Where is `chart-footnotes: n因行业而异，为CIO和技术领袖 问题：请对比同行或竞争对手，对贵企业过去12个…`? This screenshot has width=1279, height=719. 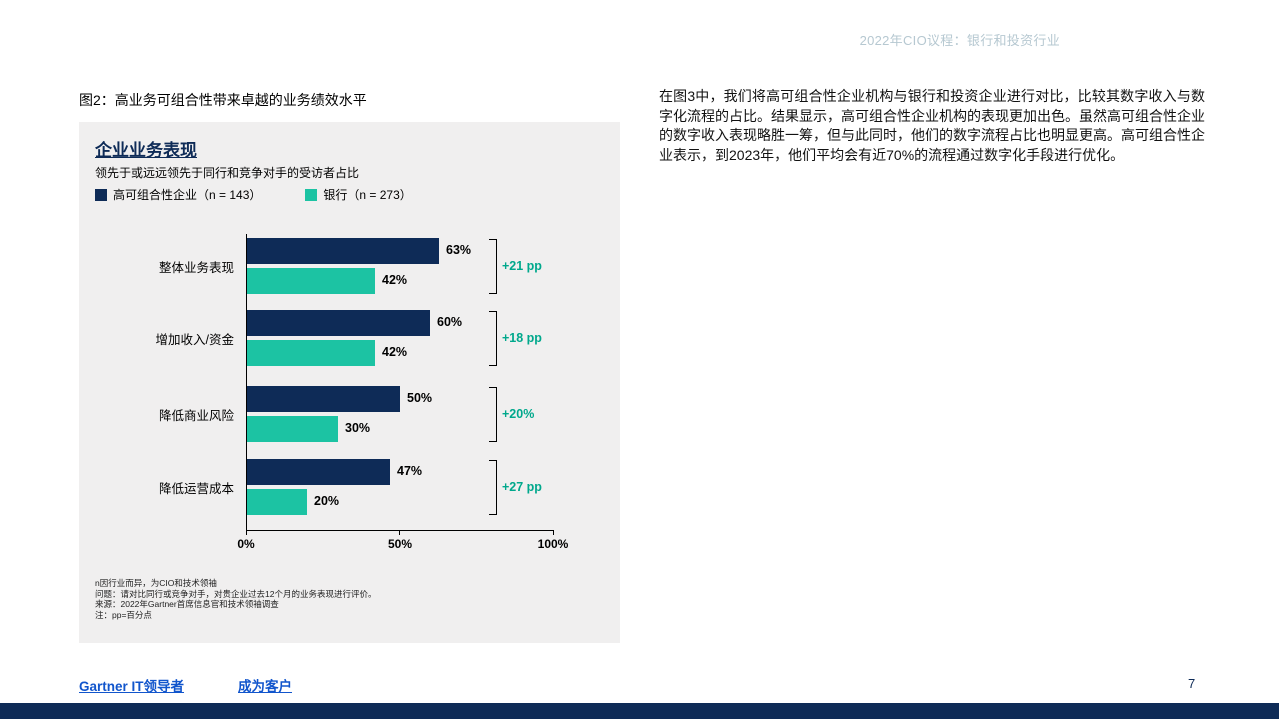 chart-footnotes: n因行业而异，为CIO和技术领袖 问题：请对比同行或竞争对手，对贵企业过去12个… is located at coordinates (235, 599).